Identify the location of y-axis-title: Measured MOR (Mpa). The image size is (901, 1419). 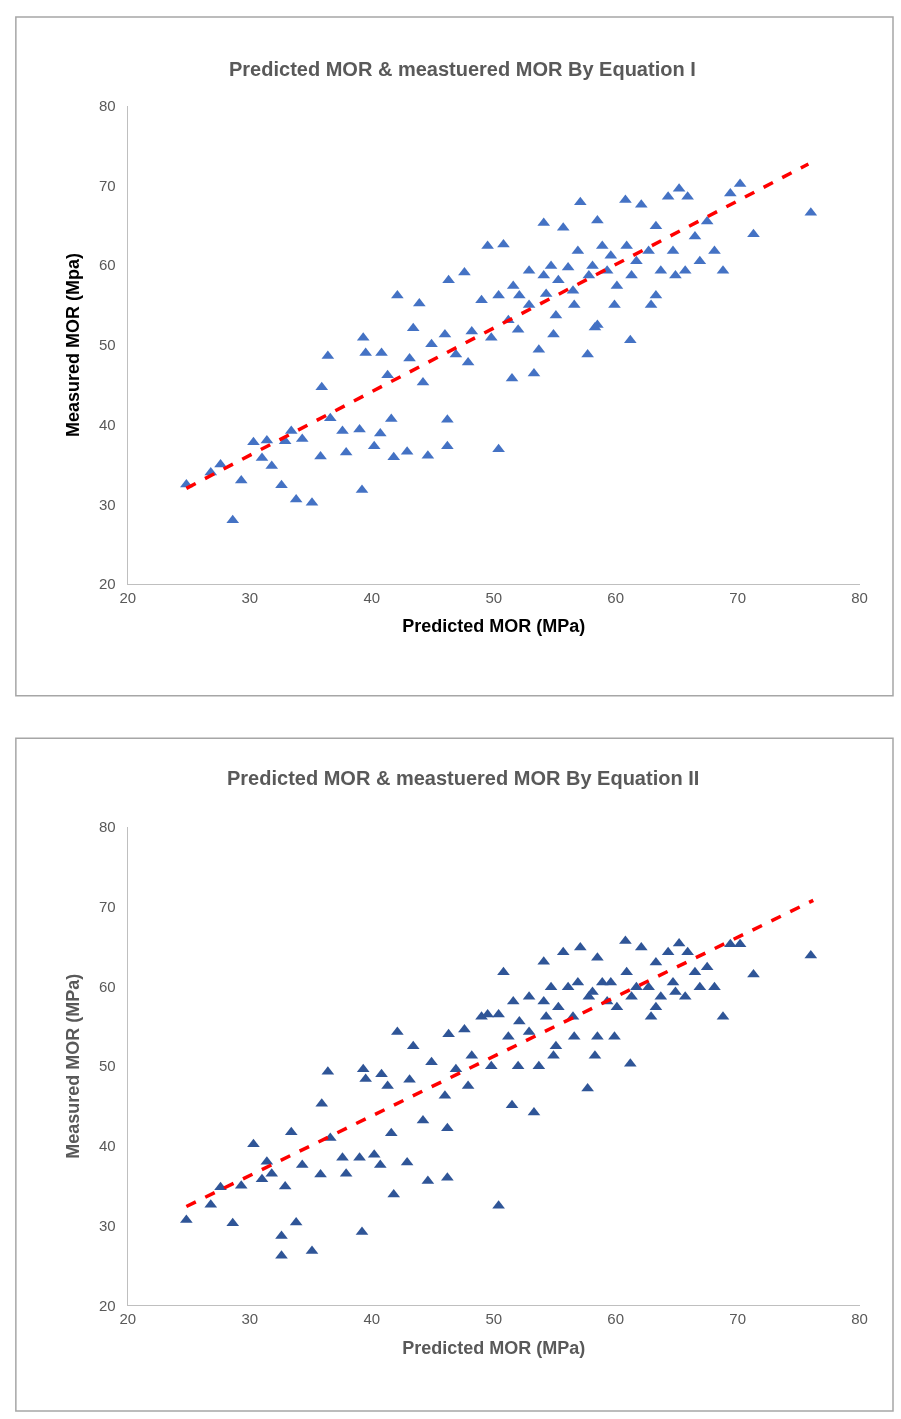
(73, 344).